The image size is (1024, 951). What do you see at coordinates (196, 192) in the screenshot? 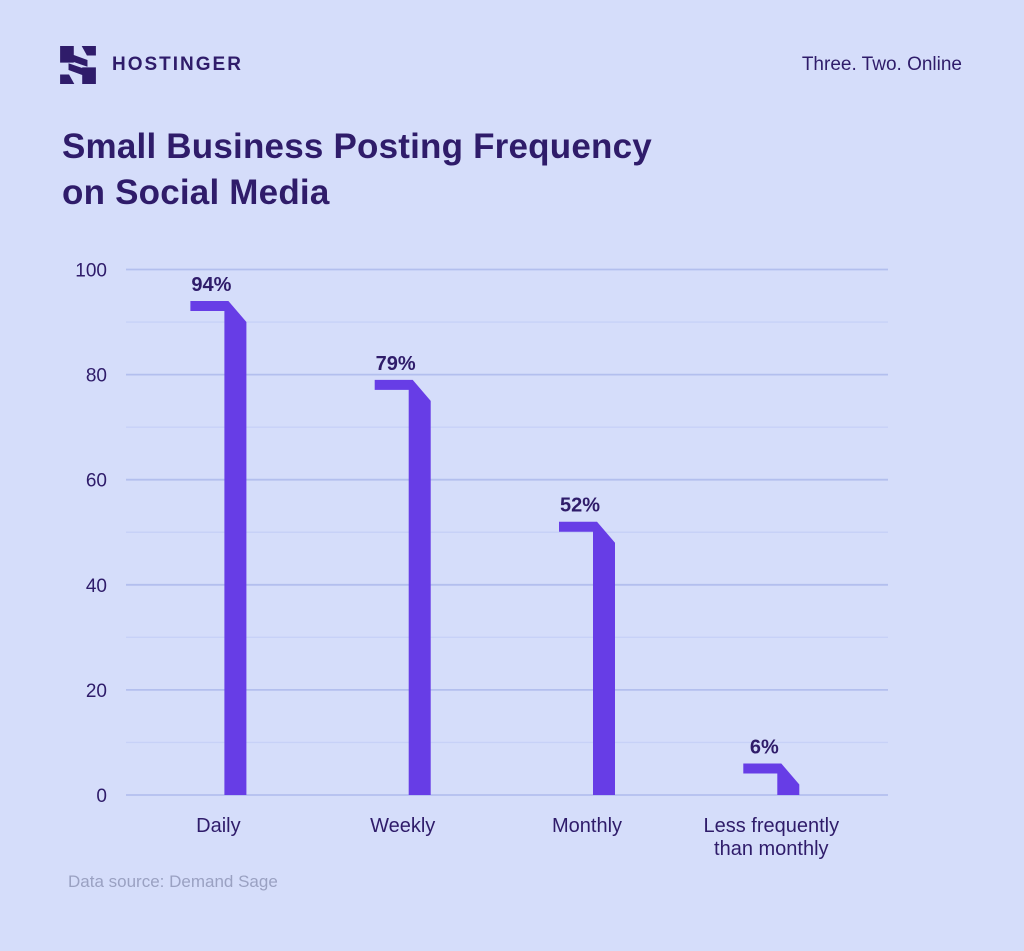
I see `chart-title-line-2: on Social Media` at bounding box center [196, 192].